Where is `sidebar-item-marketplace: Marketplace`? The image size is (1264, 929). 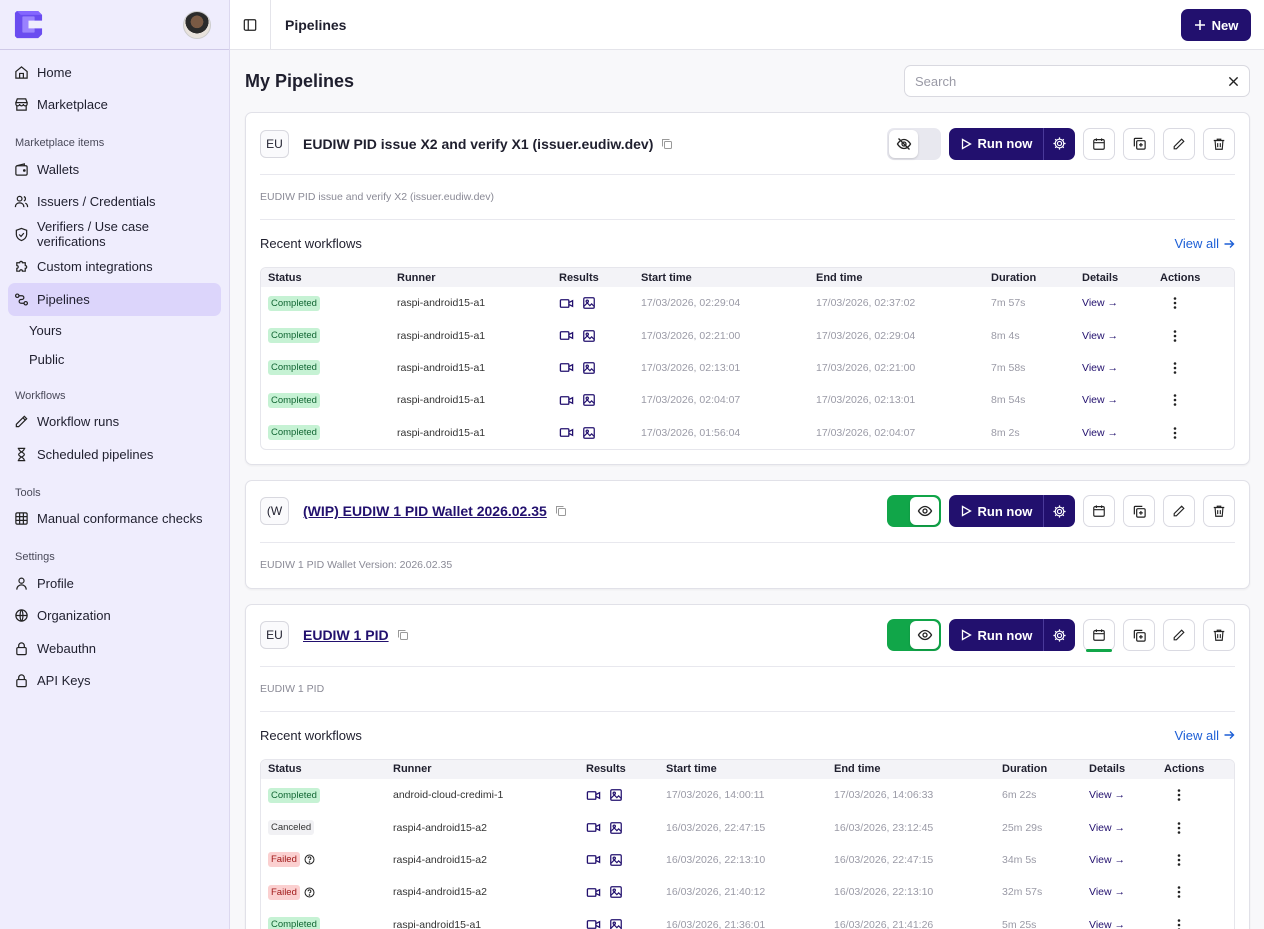
sidebar-item-marketplace: Marketplace is located at coordinates (114, 105).